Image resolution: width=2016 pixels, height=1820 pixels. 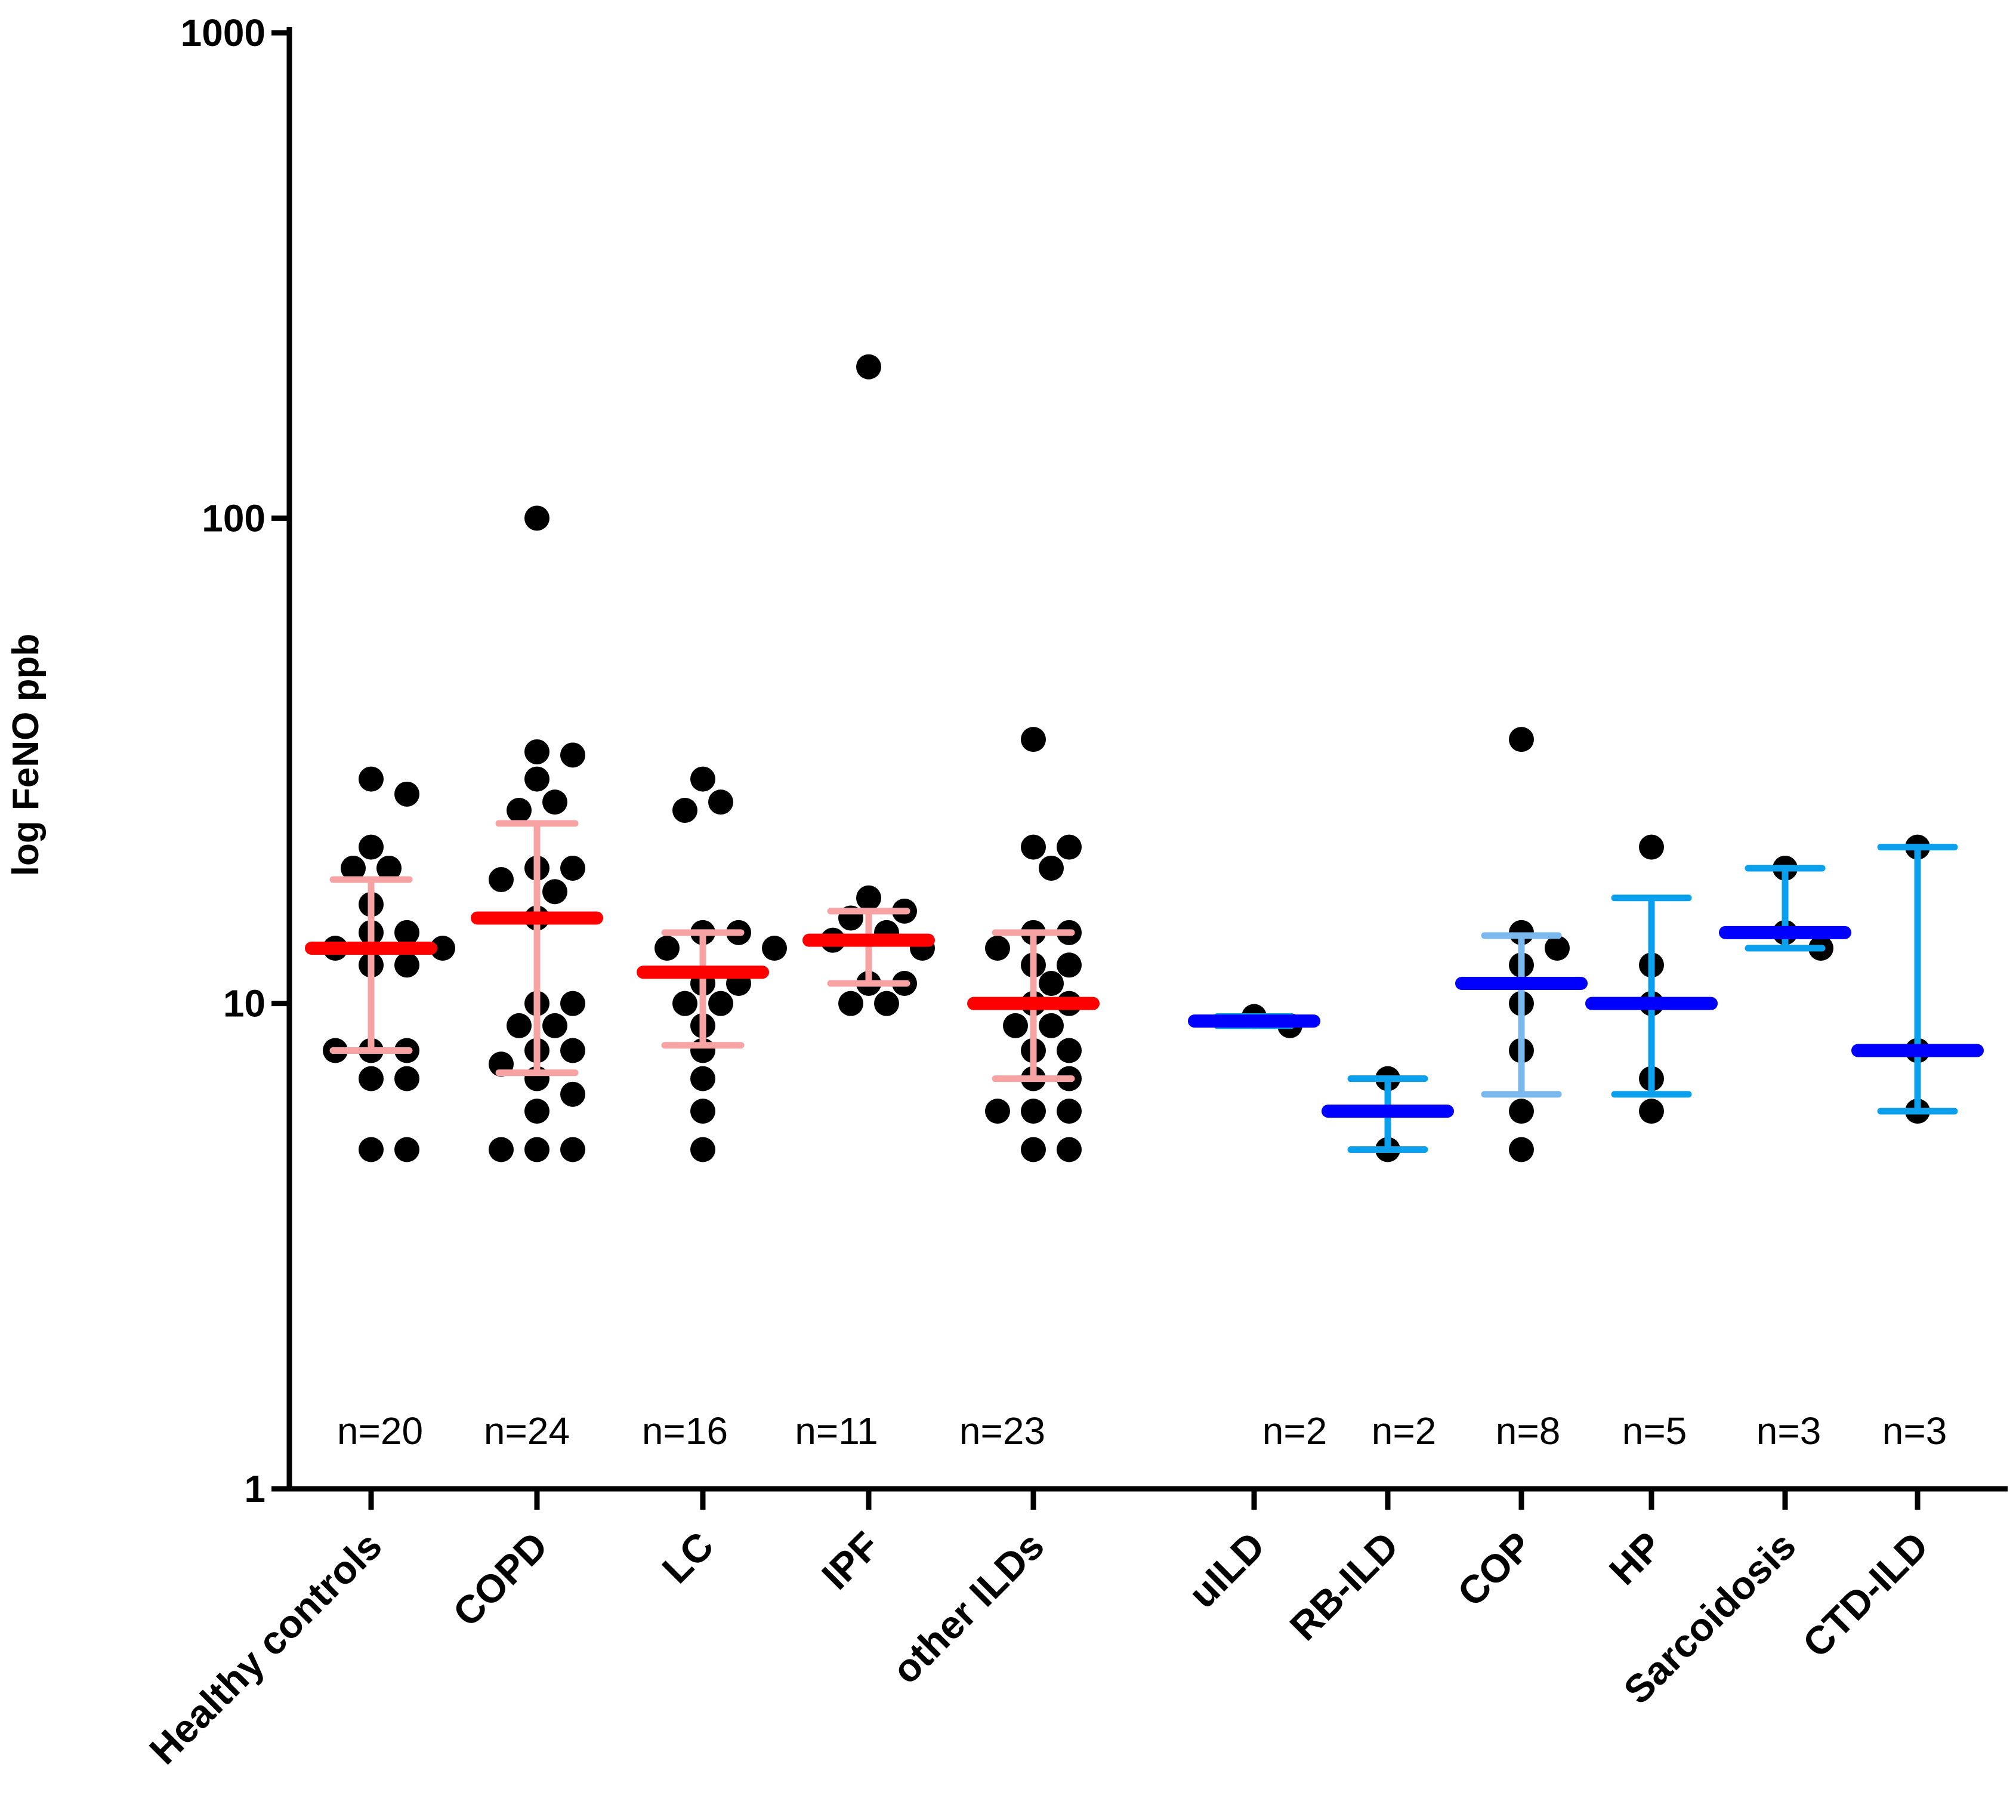 I want to click on x-tick-label: LC, so click(x=687, y=1557).